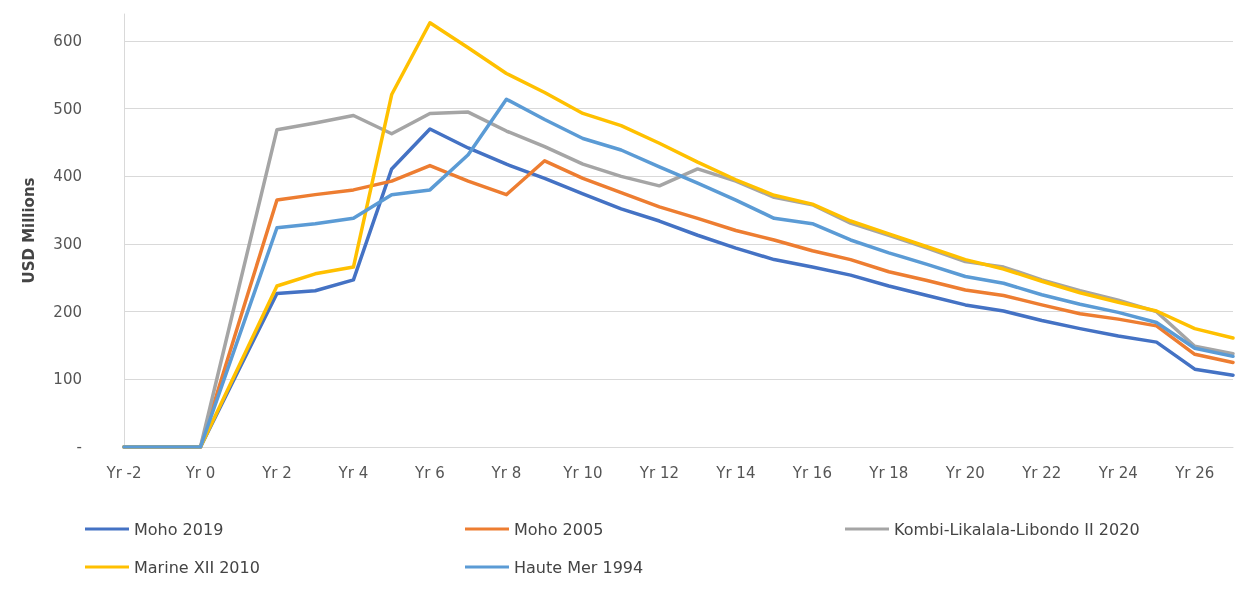 Image resolution: width=1245 pixels, height=592 pixels. I want to click on x-tick-label: Yr 24, so click(1117, 472).